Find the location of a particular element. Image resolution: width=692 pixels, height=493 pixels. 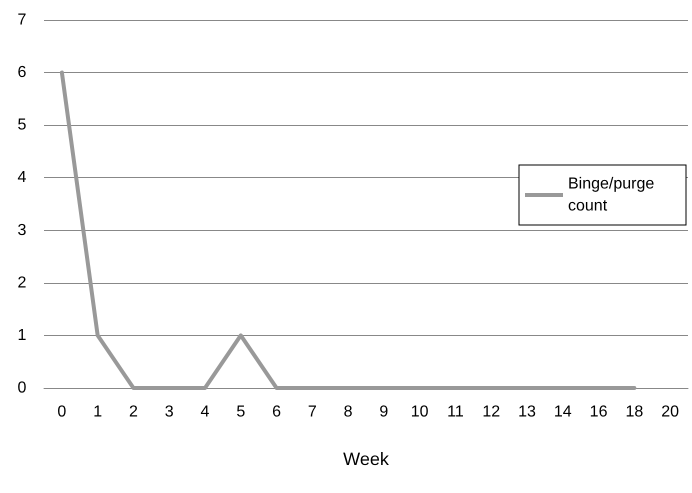

x-tick-label: 12 is located at coordinates (491, 412).